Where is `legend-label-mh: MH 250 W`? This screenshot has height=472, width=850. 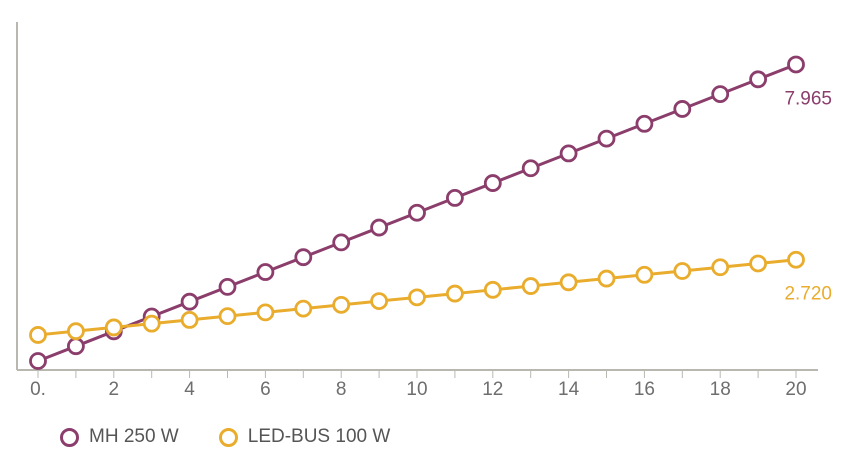
legend-label-mh: MH 250 W is located at coordinates (134, 436).